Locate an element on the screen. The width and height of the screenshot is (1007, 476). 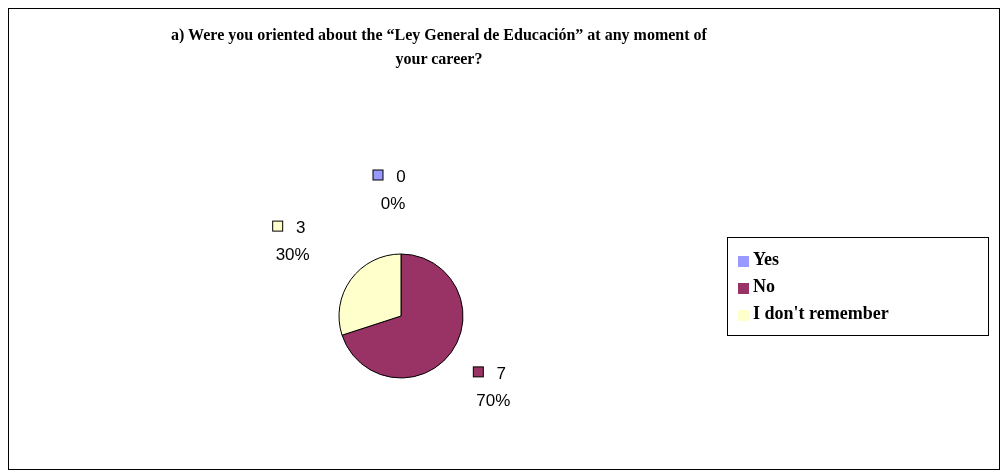
pie-slice is located at coordinates (402, 316).